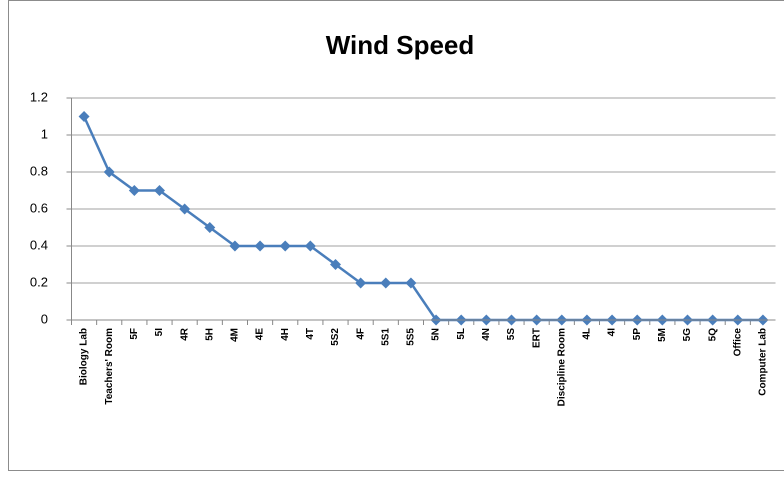 The image size is (784, 477). I want to click on x-tick-label: 5H, so click(209, 334).